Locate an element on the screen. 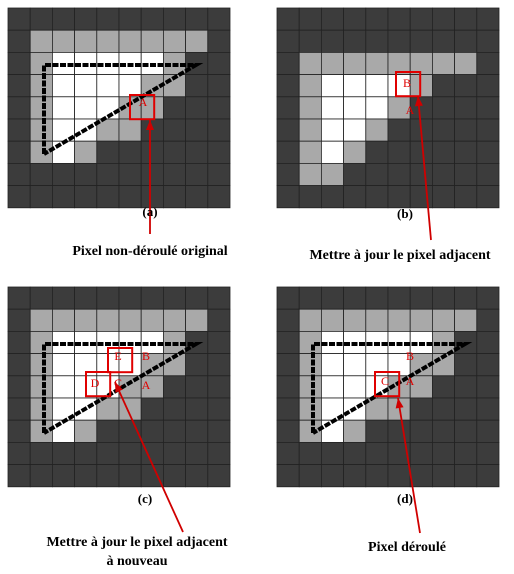  pixel-letter: C is located at coordinates (118, 383).